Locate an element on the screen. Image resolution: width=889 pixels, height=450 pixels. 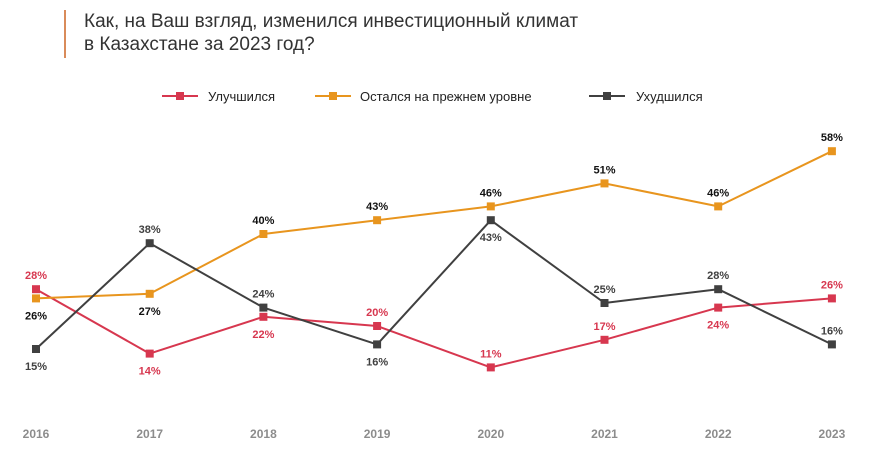
data-label-1-2018: 40% is located at coordinates (263, 221).